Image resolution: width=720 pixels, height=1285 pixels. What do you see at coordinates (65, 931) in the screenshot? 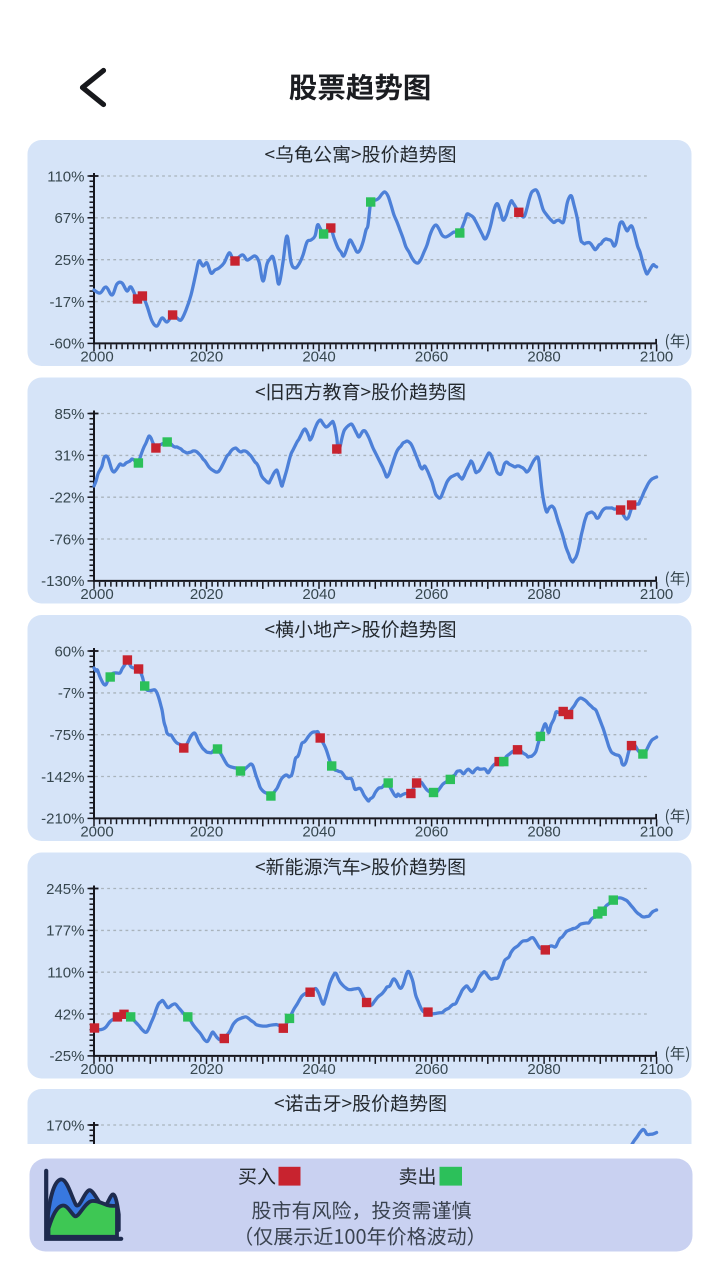
I see `svg-text: 177%` at bounding box center [65, 931].